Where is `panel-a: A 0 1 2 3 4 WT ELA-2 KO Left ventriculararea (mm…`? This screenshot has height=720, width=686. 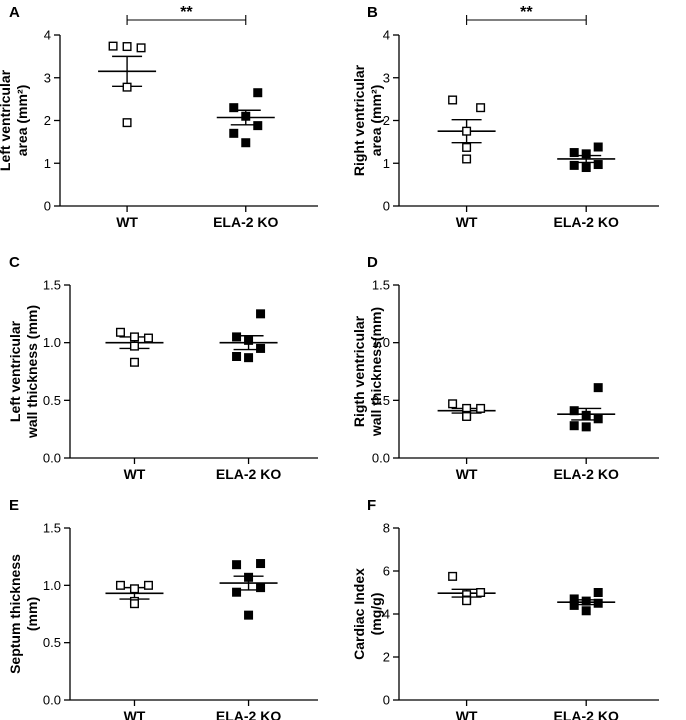
panel-a: A 0 1 2 3 4 WT ELA-2 KO Left ventriculararea (mm… is located at coordinates (159, 117).